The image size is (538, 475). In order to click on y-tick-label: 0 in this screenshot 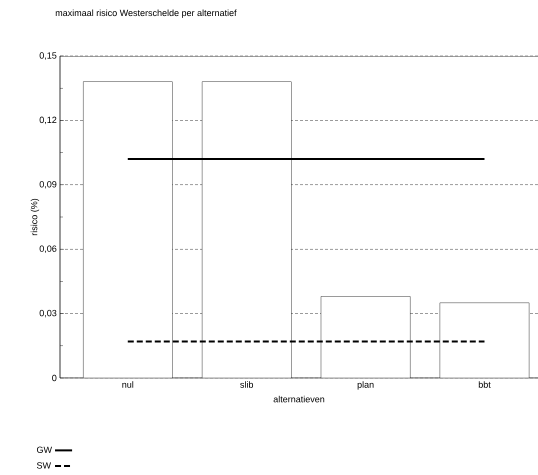, I will do `click(54, 378)`.